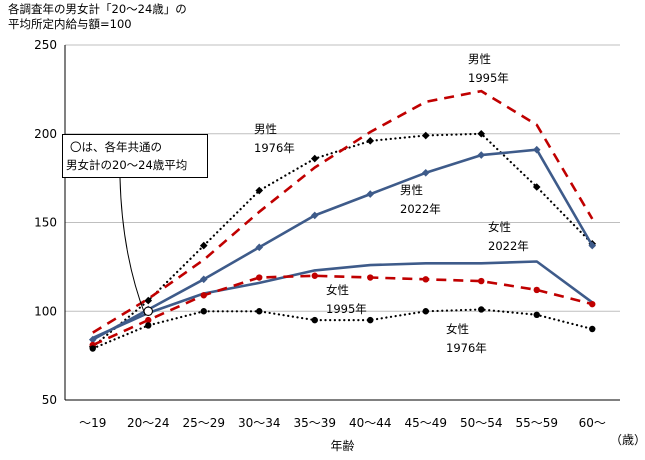 Image resolution: width=645 pixels, height=460 pixels. Describe the element at coordinates (259, 423) in the screenshot. I see `x-tick-label: 30～34` at that location.